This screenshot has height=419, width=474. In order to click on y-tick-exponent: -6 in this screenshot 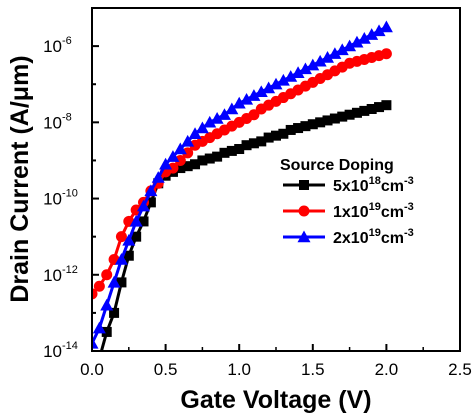, I will do `click(67, 41)`.